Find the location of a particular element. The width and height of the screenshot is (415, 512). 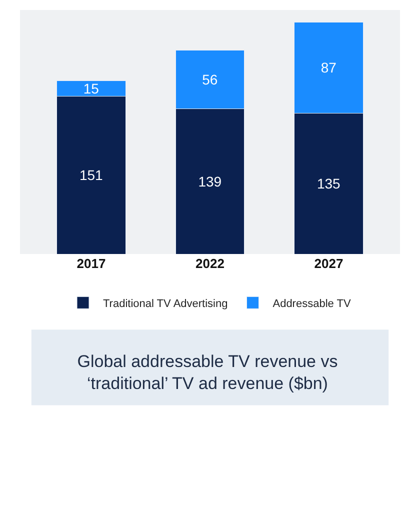

x-tick-label: 2022 is located at coordinates (210, 263).